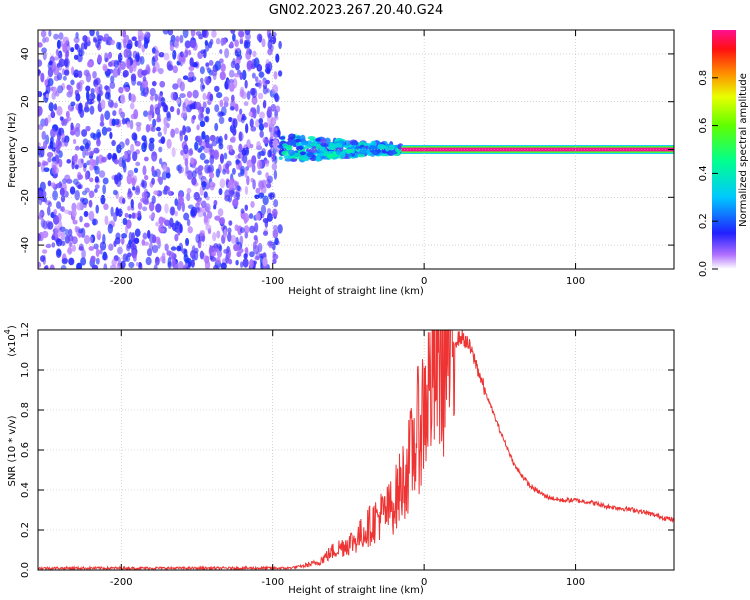 This screenshot has height=600, width=750. I want to click on snr-y-tick-label: 1.2, so click(25, 330).